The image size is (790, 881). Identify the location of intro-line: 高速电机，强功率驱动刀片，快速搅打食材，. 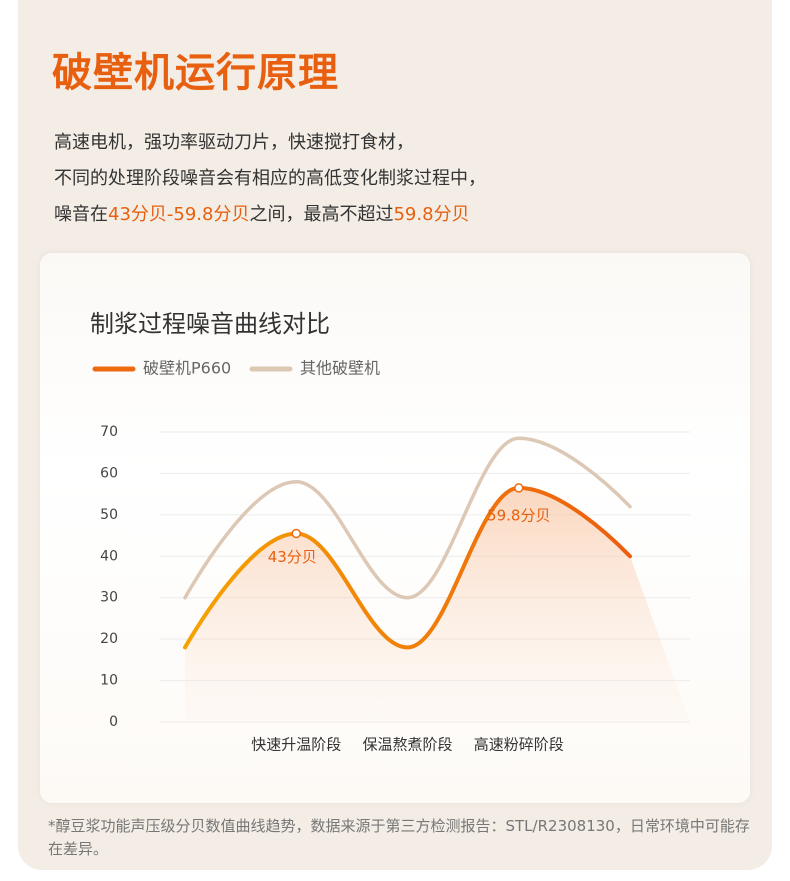
(234, 141).